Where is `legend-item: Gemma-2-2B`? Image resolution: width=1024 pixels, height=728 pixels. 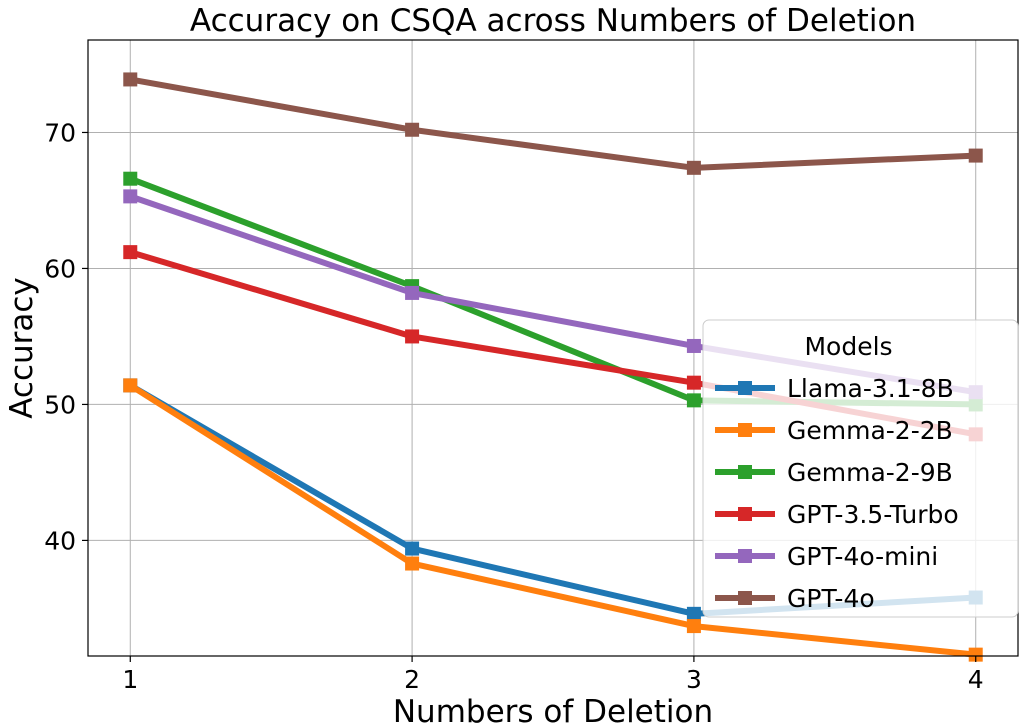 legend-item: Gemma-2-2B is located at coordinates (834, 430).